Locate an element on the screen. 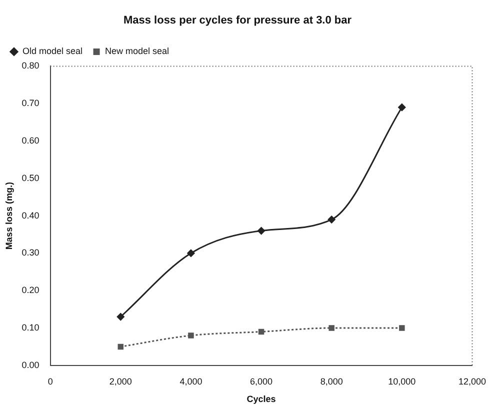 This screenshot has height=409, width=489. y-tick-label: 0.80 is located at coordinates (31, 65).